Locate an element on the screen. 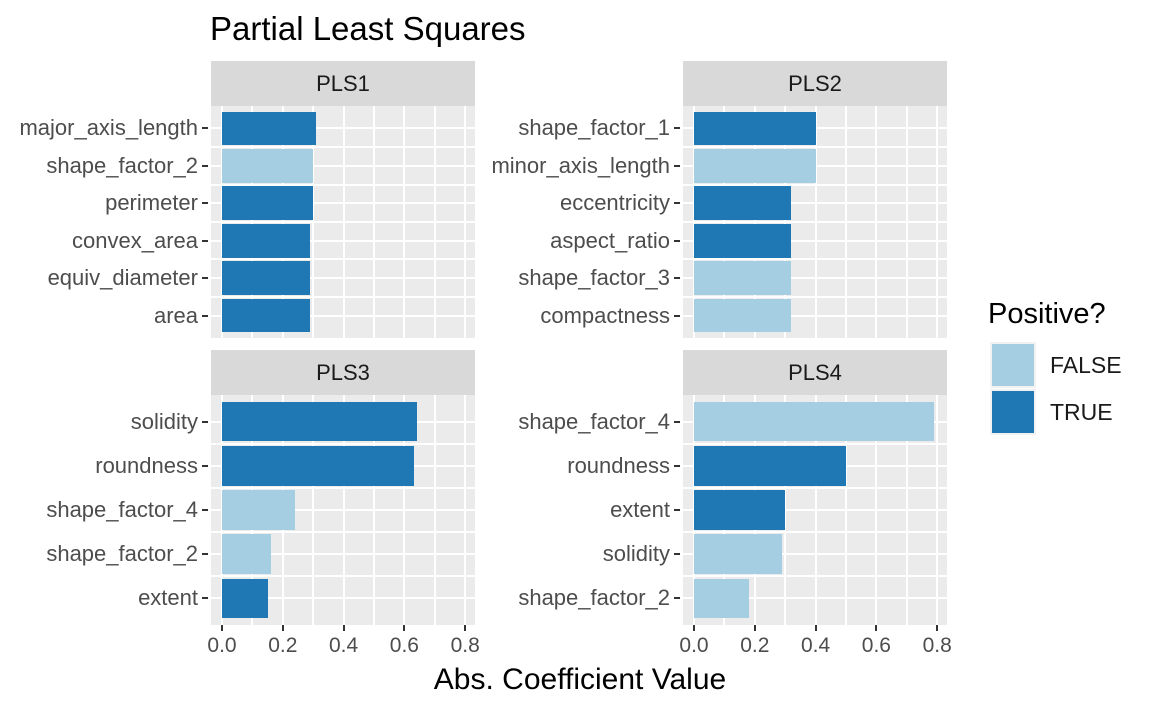 The image size is (1152, 711). bar-PLS1-convex_area is located at coordinates (266, 240).